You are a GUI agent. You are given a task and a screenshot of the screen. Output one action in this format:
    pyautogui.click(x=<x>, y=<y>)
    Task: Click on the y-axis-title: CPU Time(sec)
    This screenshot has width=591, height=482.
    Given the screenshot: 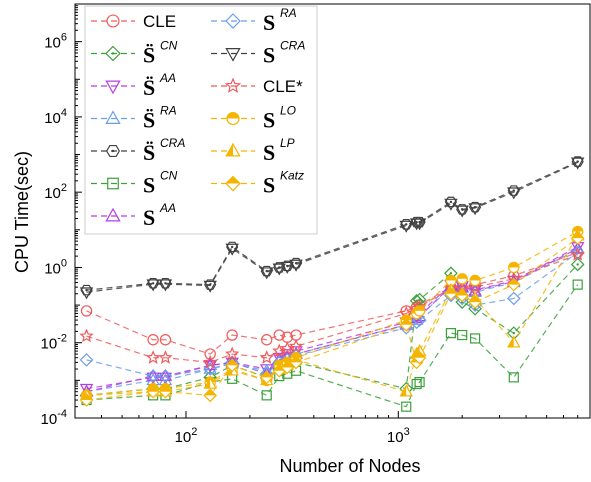 What is the action you would take?
    pyautogui.click(x=22, y=212)
    